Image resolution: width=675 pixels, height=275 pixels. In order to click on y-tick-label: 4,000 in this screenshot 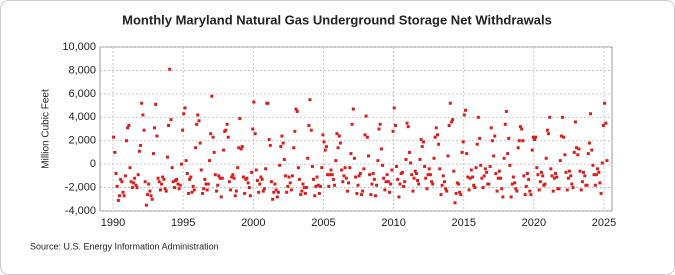, I will do `click(82, 117)`.